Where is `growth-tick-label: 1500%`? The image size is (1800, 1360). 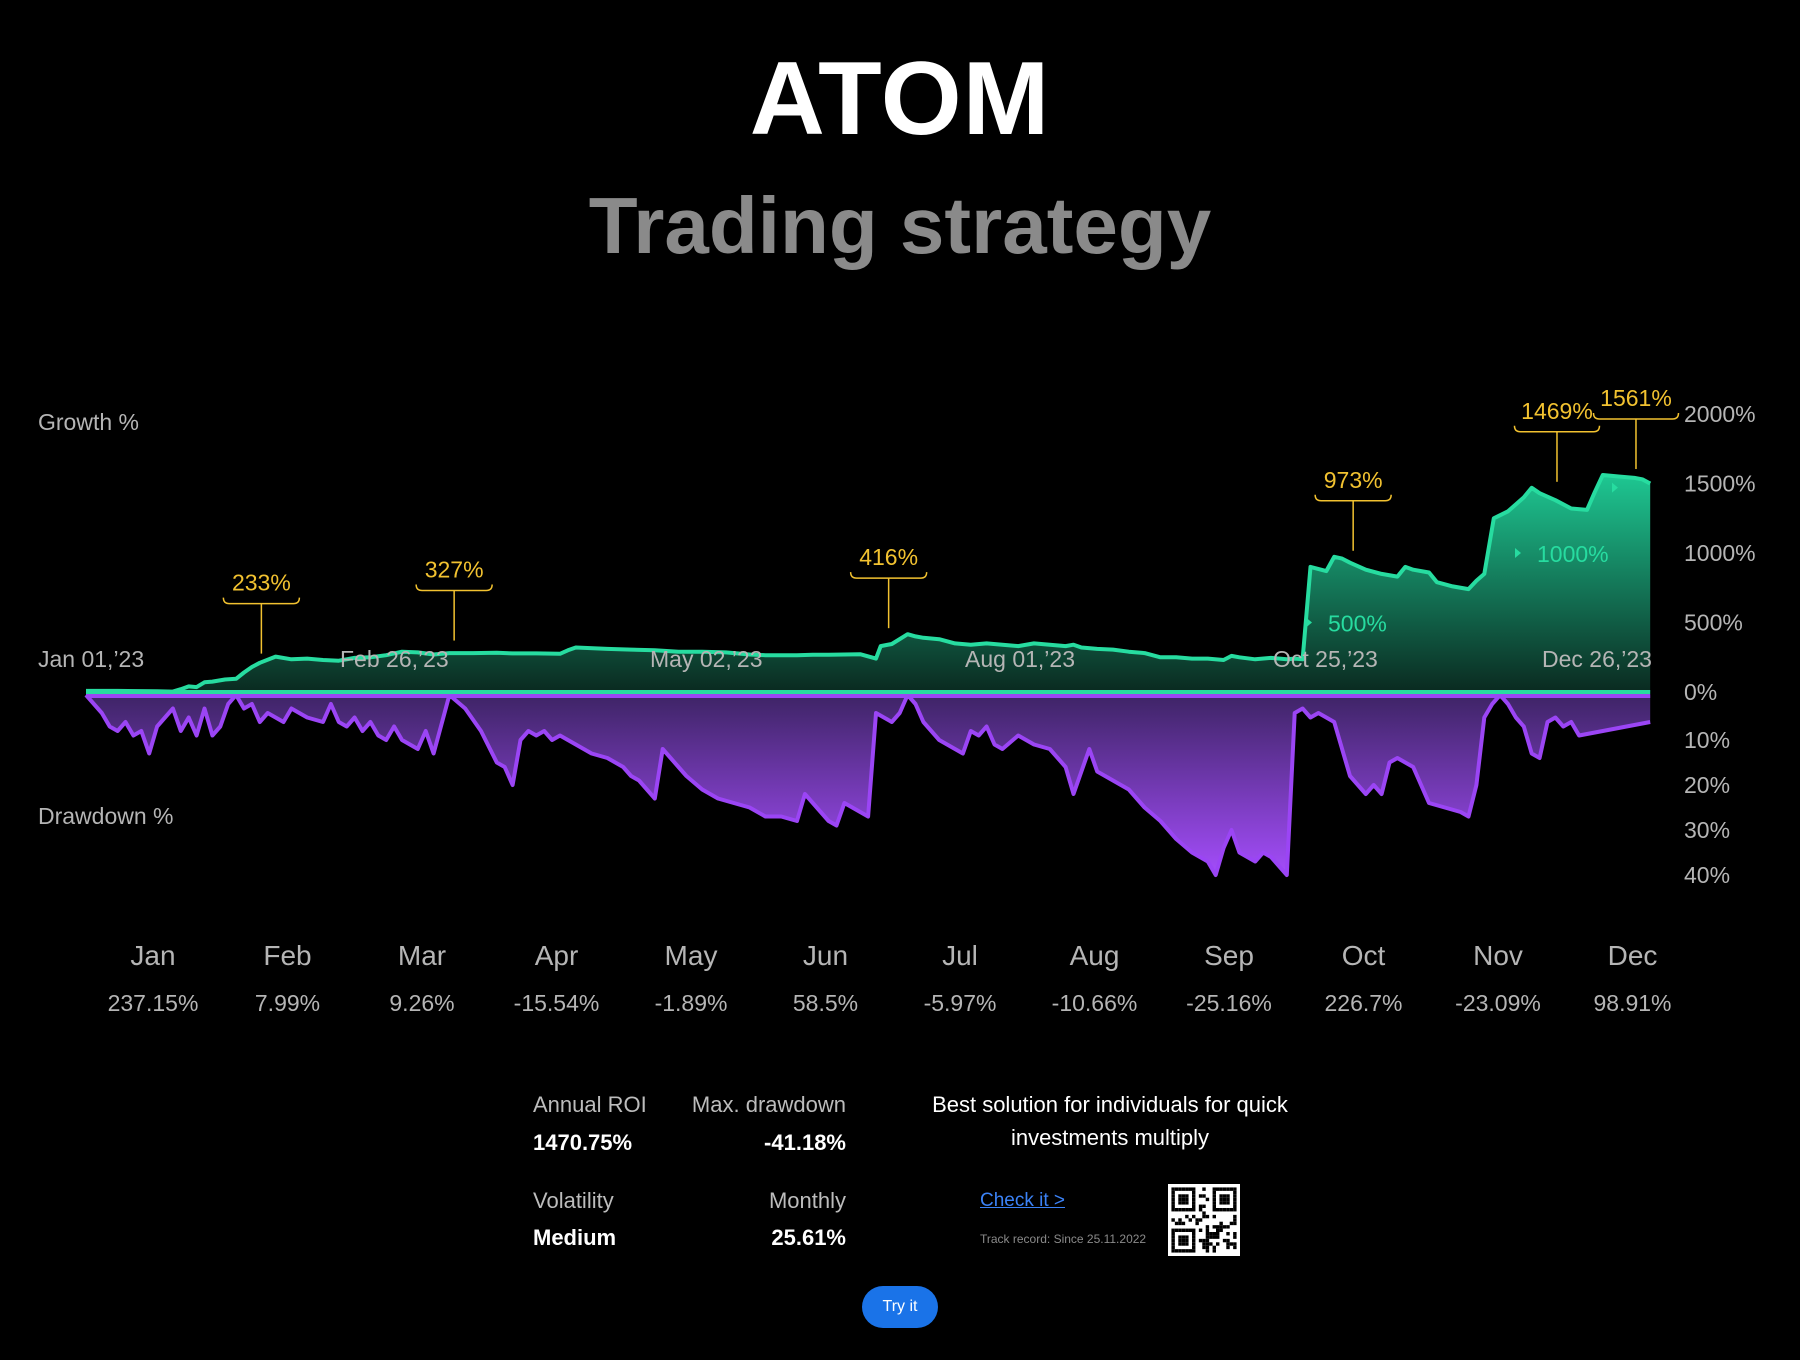 growth-tick-label: 1500% is located at coordinates (1720, 484).